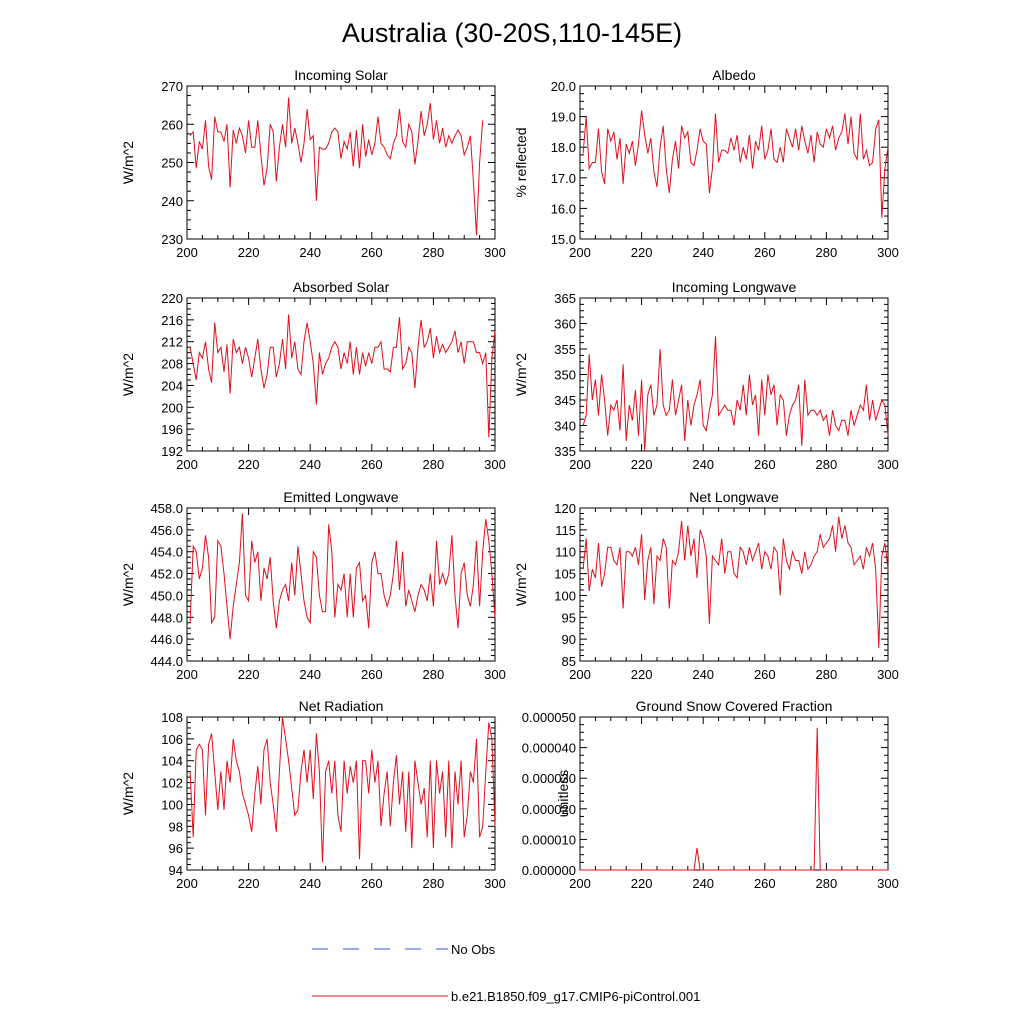  What do you see at coordinates (512, 33) in the screenshot?
I see `figure-title: Australia (30-20S,110-145E)` at bounding box center [512, 33].